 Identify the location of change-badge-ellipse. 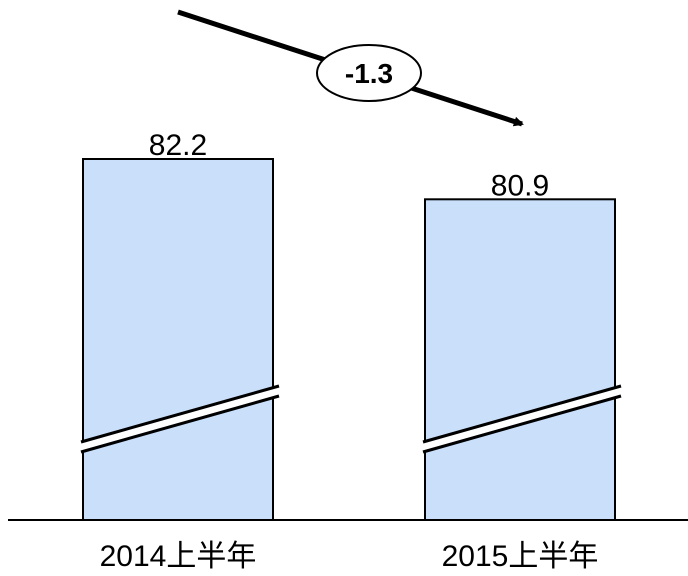
(369, 73).